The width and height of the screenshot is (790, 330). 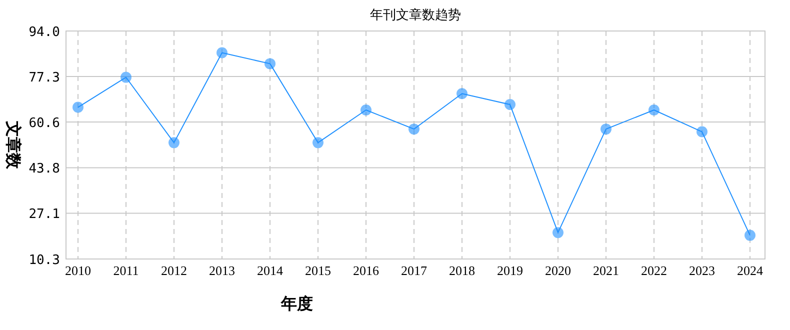 What do you see at coordinates (126, 270) in the screenshot?
I see `x-tick-label: 2011` at bounding box center [126, 270].